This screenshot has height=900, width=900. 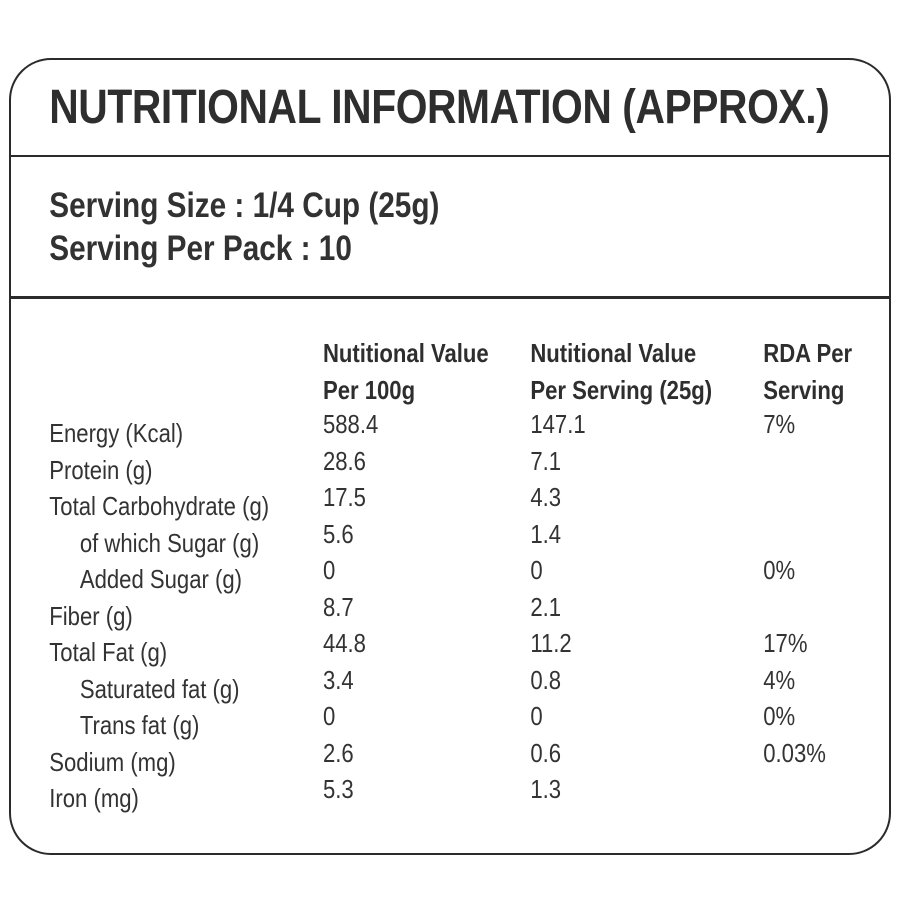 I want to click on row-value-rda: 0.03%, so click(x=794, y=752).